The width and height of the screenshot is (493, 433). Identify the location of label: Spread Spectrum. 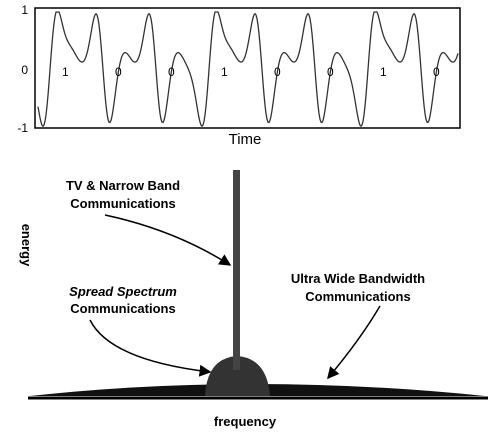
(123, 291).